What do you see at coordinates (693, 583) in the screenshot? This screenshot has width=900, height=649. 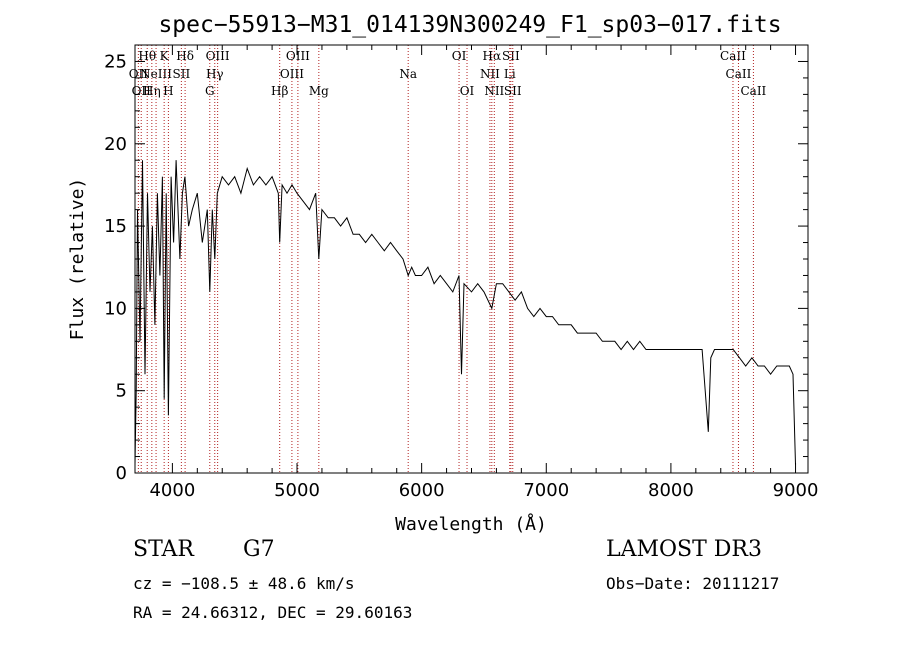 I see `observation-date: Obs−Date: 20111217` at bounding box center [693, 583].